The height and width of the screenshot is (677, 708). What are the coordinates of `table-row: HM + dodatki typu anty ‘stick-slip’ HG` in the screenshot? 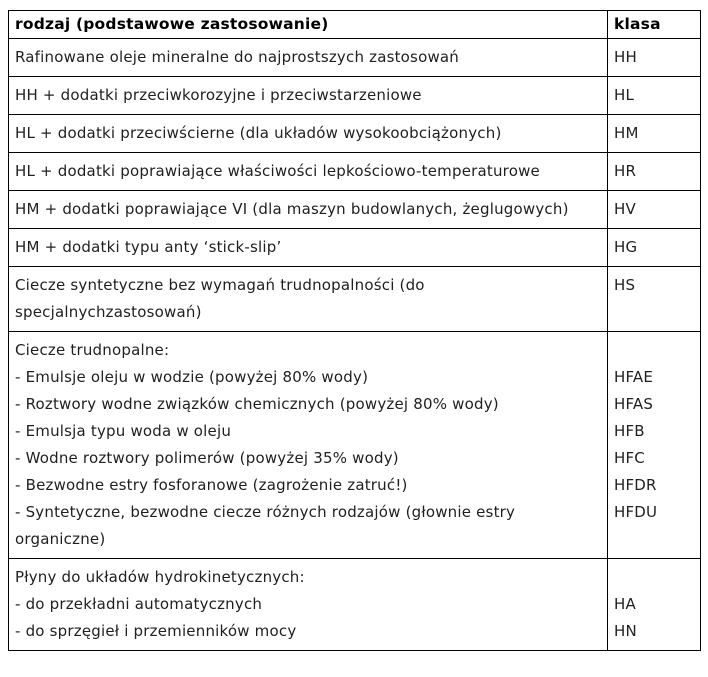 It's located at (354, 247).